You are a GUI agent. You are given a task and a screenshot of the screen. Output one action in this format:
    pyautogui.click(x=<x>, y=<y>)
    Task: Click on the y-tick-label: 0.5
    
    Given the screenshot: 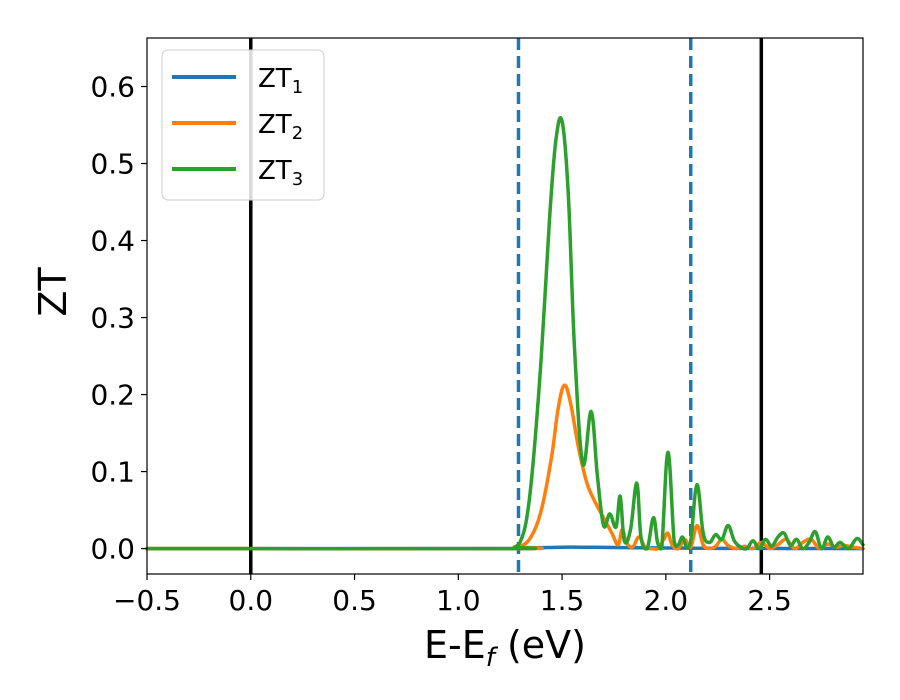 What is the action you would take?
    pyautogui.click(x=112, y=164)
    